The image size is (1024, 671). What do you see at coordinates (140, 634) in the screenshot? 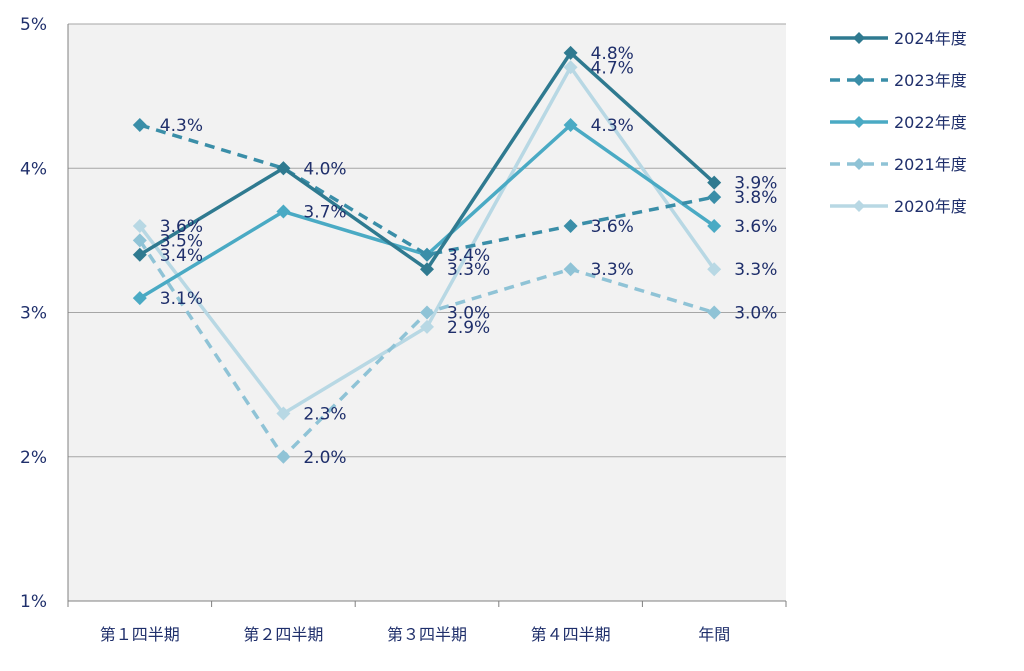
I see `x-tick-label: 第１四半期` at bounding box center [140, 634].